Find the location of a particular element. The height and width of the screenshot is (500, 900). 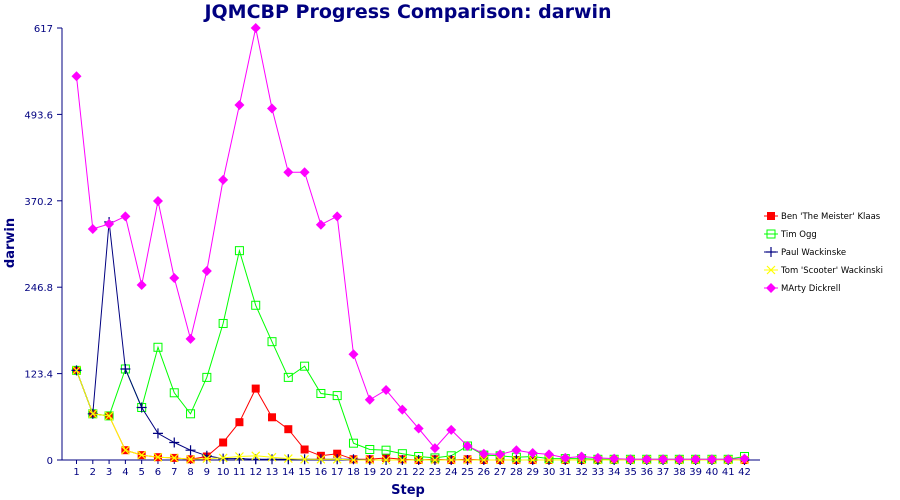

legend-label: Tim Ogg is located at coordinates (798, 235).